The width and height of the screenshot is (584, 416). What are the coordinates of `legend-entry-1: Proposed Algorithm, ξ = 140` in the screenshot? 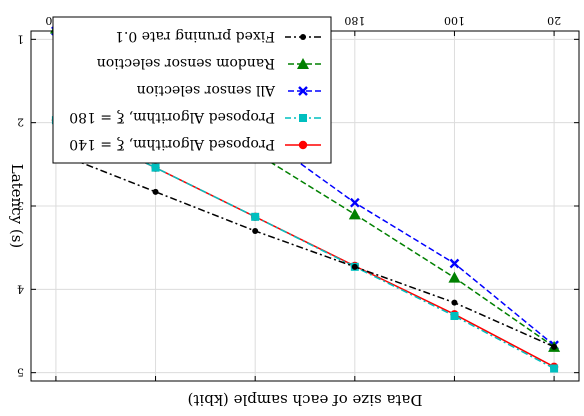 It's located at (195, 144).